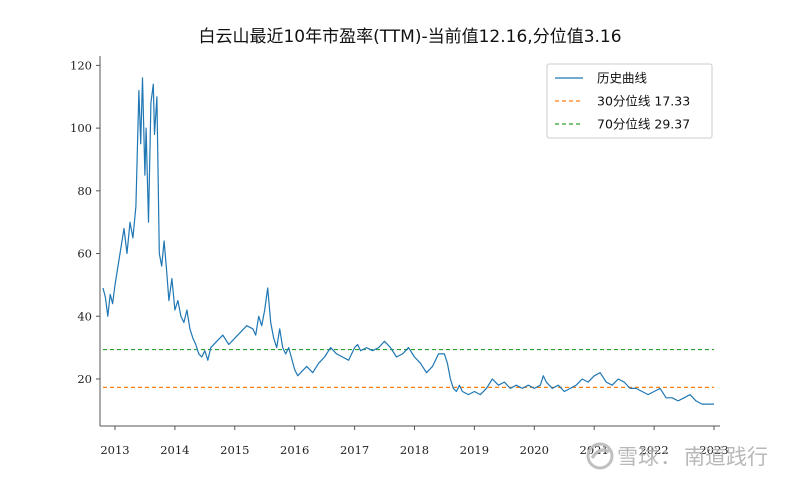 This screenshot has width=800, height=480. I want to click on y-tick-label: 60, so click(84, 254).